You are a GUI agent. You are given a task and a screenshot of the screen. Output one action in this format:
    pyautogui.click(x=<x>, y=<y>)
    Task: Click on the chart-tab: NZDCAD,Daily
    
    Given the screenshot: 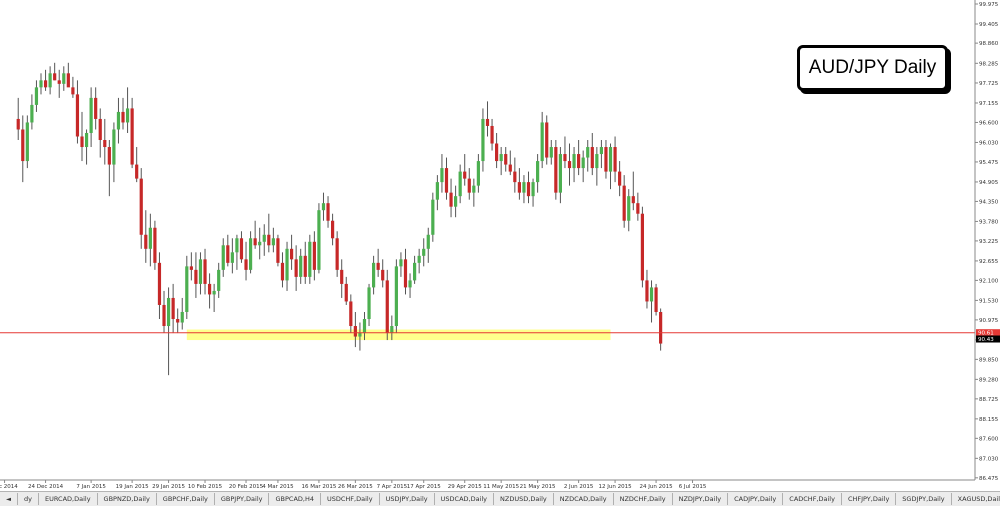 What is the action you would take?
    pyautogui.click(x=584, y=499)
    